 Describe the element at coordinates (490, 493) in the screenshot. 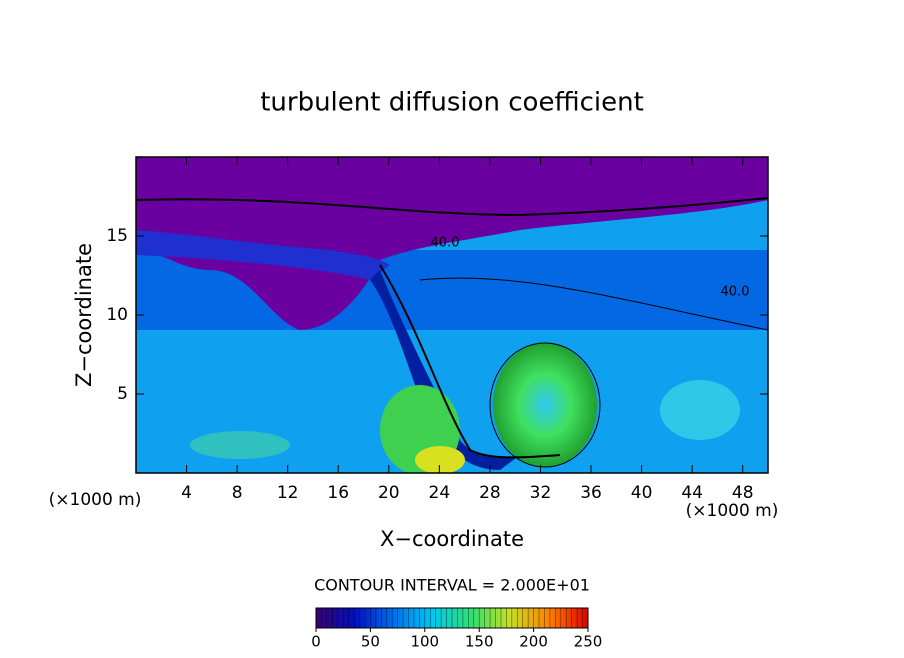

I see `x-tick-label: 28` at that location.